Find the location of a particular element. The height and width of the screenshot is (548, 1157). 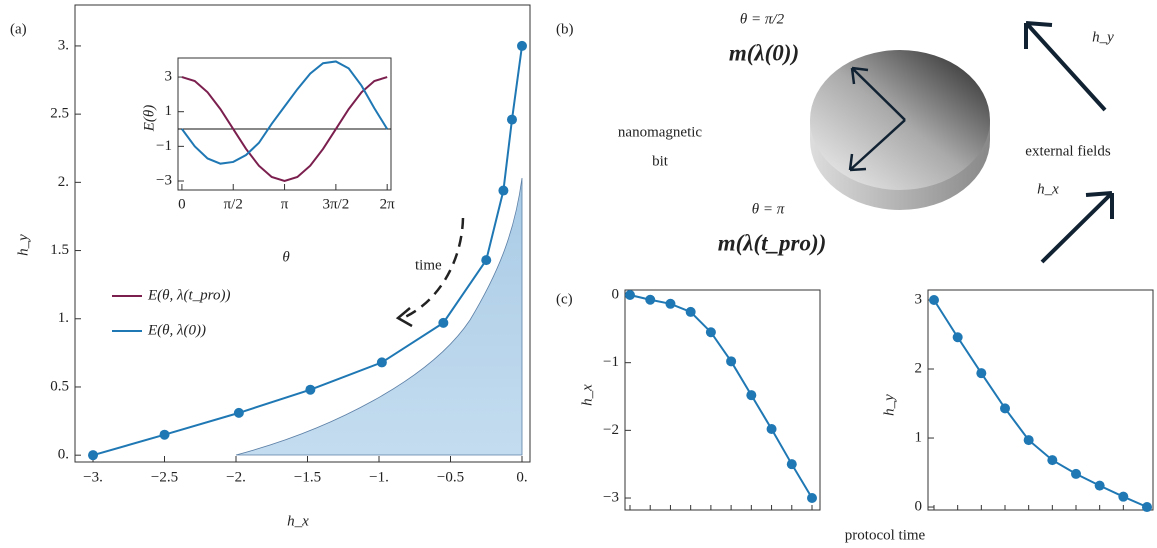

moment-label: m(λ(t_pro)) is located at coordinates (772, 242).